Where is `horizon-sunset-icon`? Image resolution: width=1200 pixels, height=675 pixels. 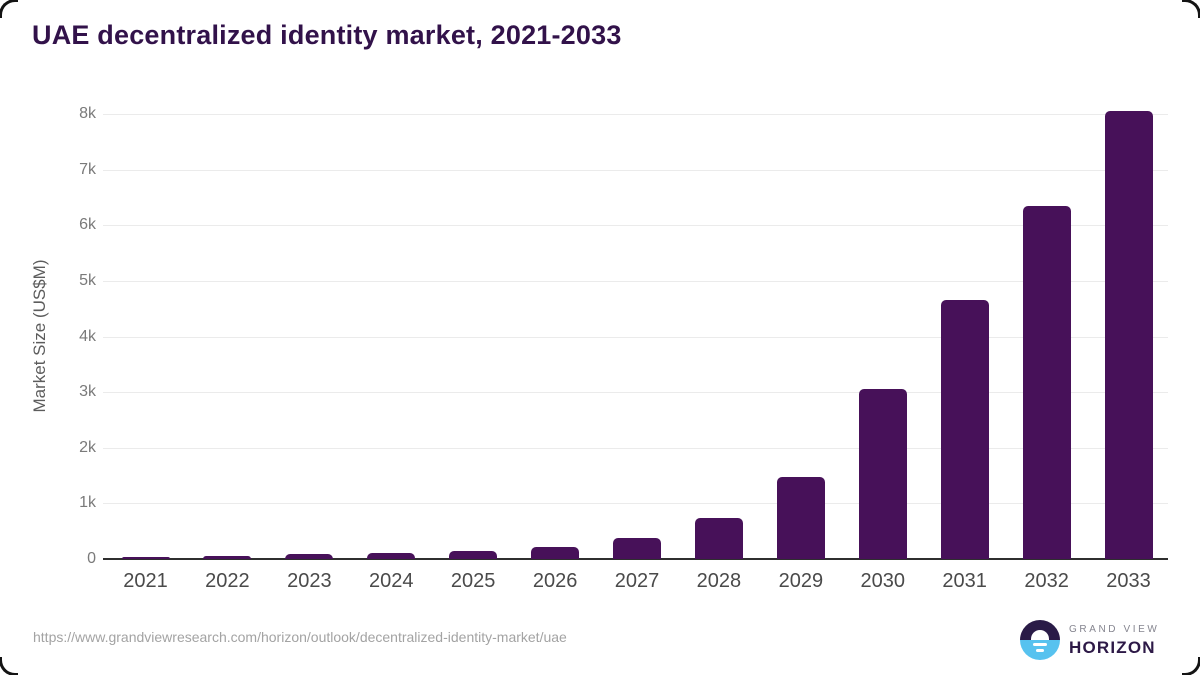
horizon-sunset-icon is located at coordinates (1040, 640).